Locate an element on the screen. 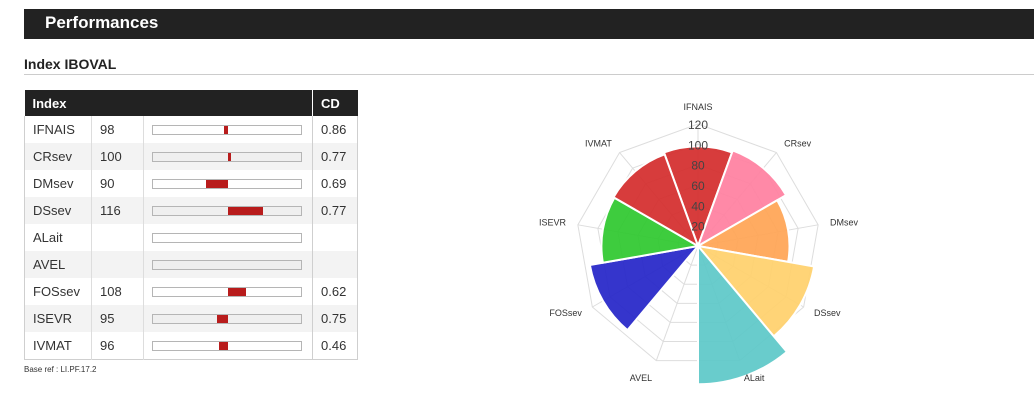  header-bar: Performances is located at coordinates (529, 24).